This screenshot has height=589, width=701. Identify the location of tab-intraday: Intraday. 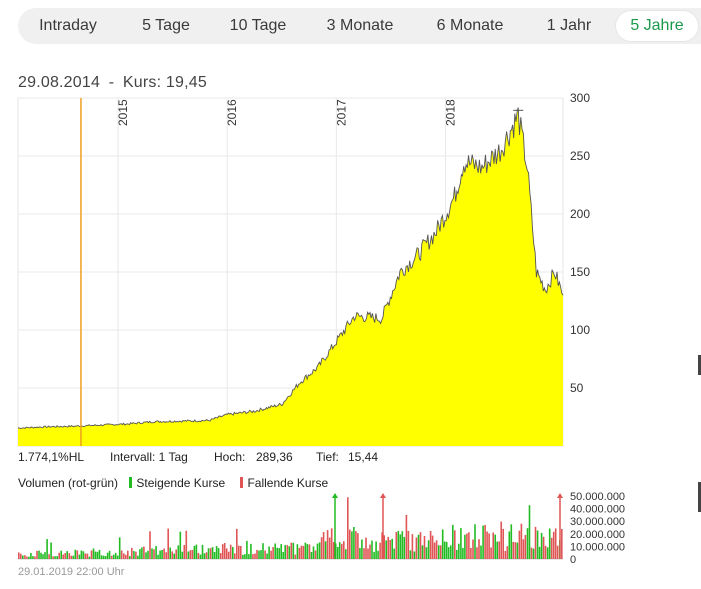
(68, 25).